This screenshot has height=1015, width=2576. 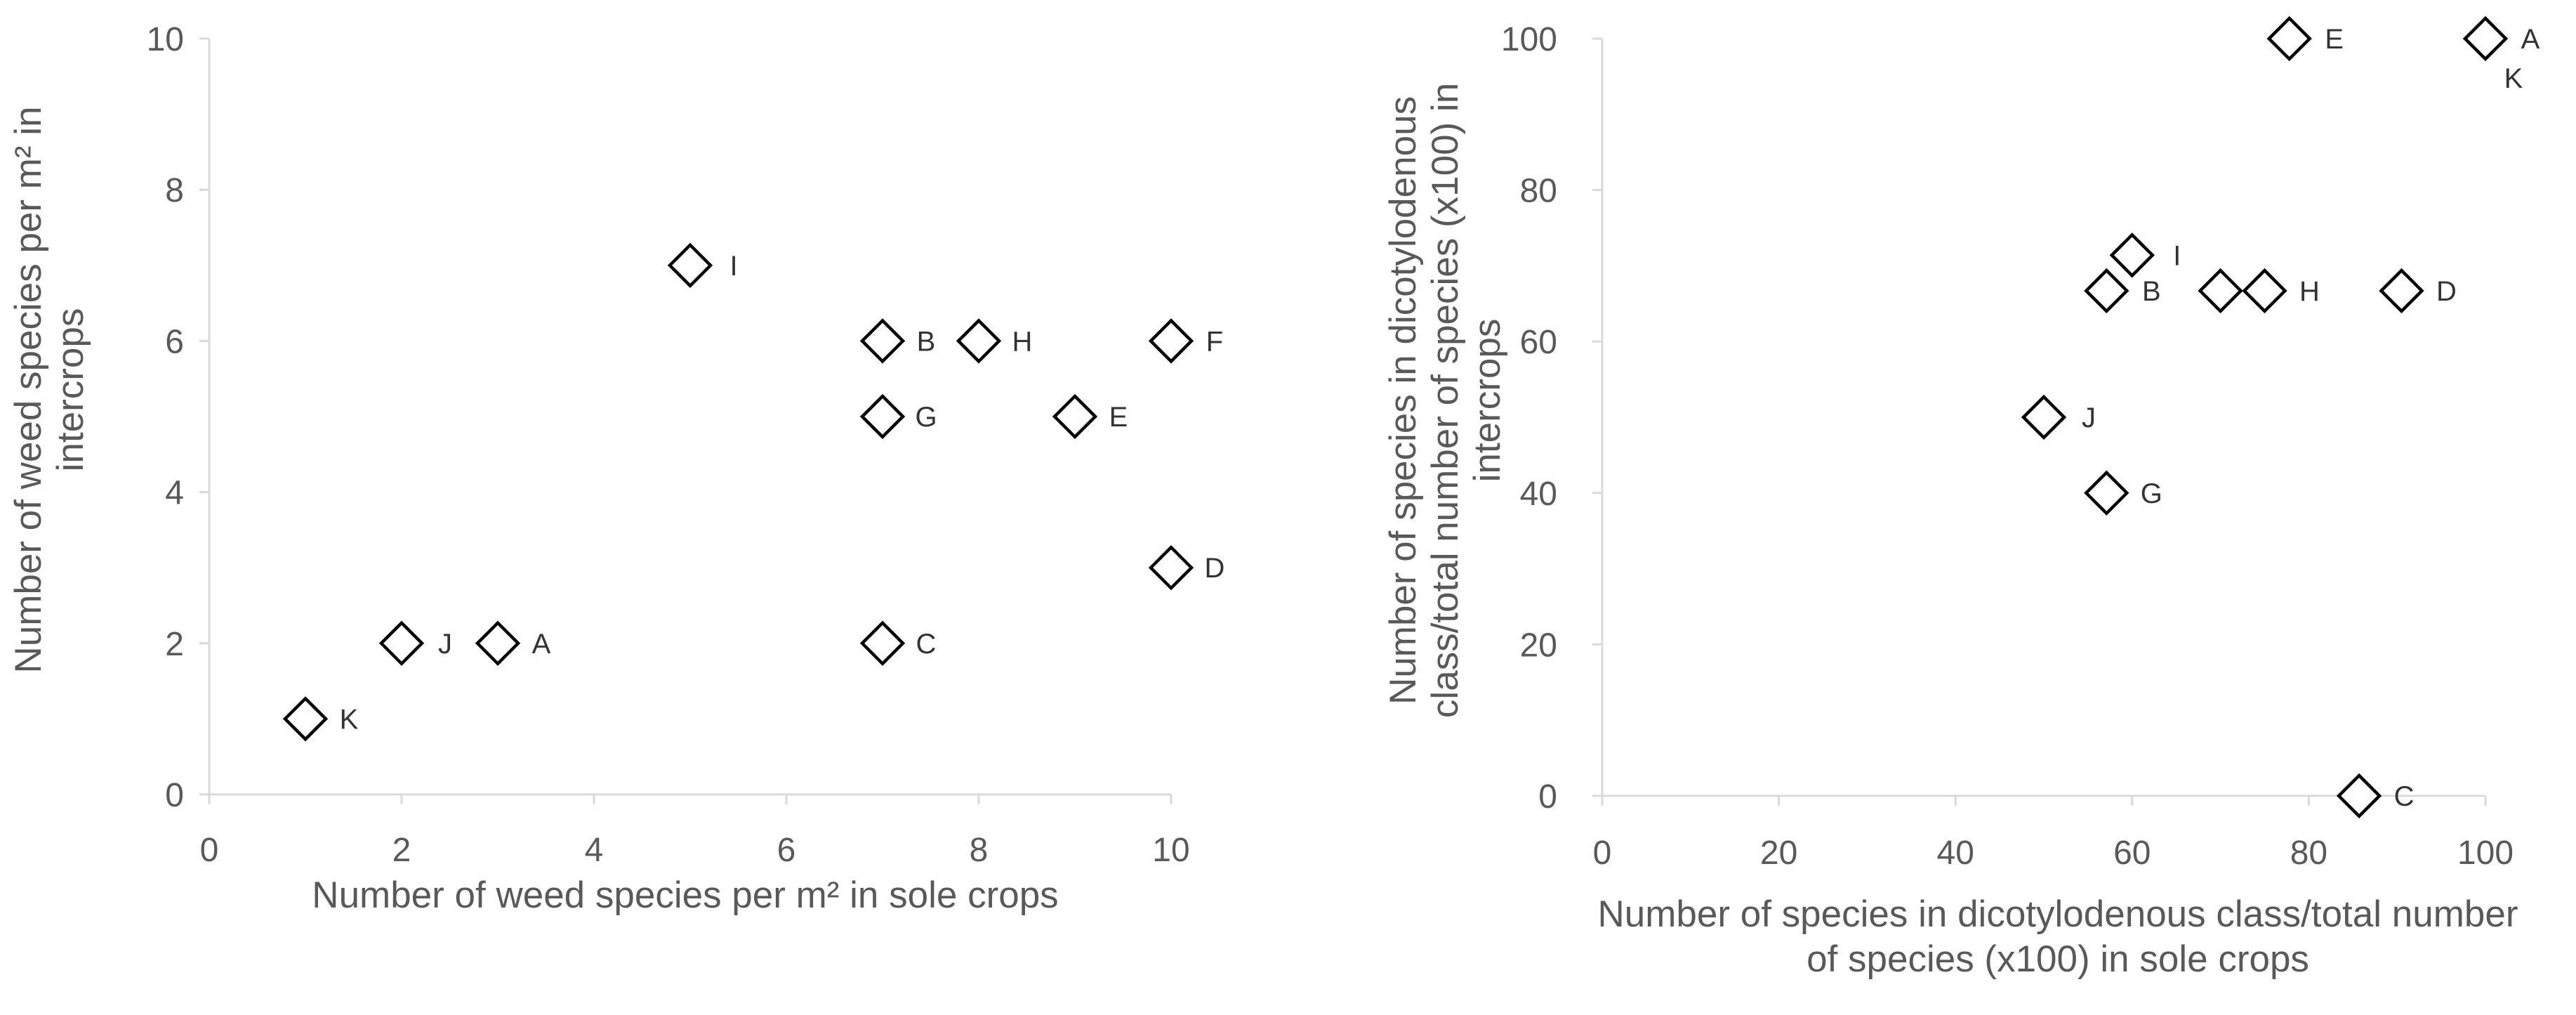 I want to click on left-point-c, so click(x=882, y=643).